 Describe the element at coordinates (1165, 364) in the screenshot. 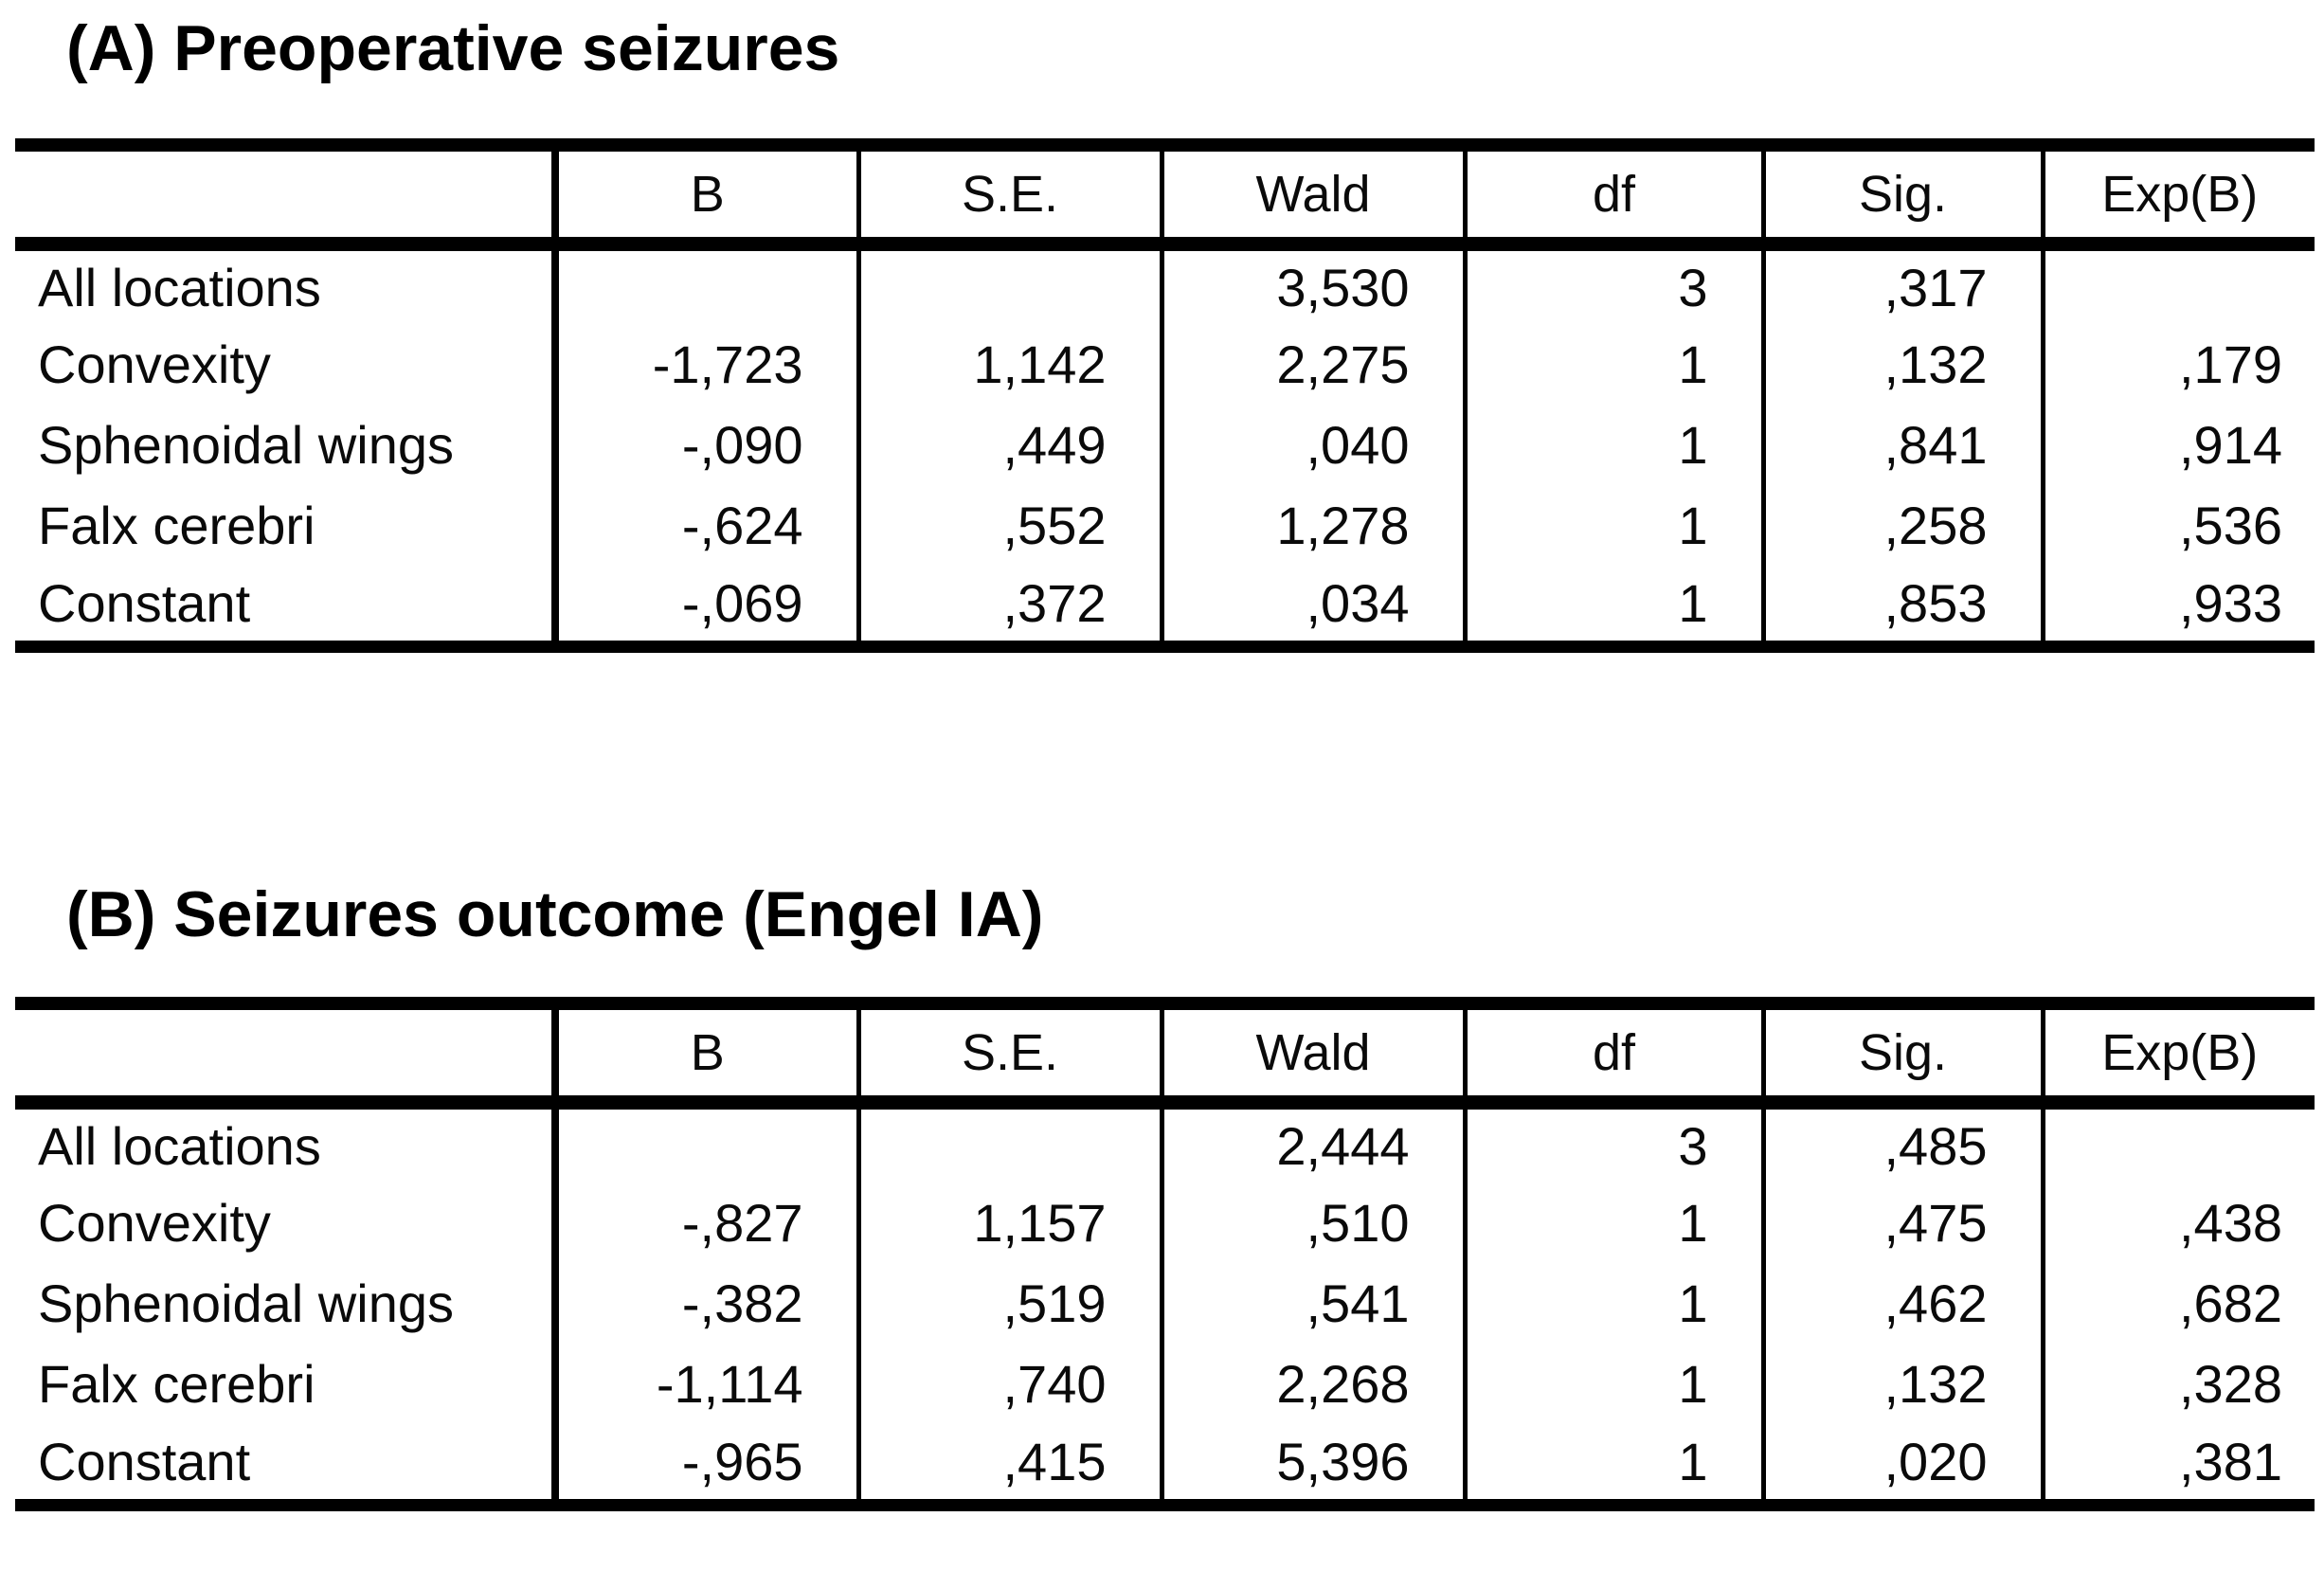

I see `table-row: Convexity -1,723 1,142 2,275 1 ,132 ,179` at that location.